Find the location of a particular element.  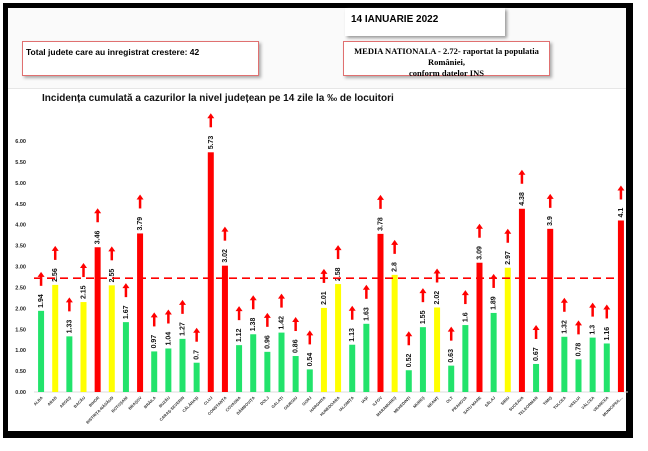

value-label: 1.67 is located at coordinates (126, 312).